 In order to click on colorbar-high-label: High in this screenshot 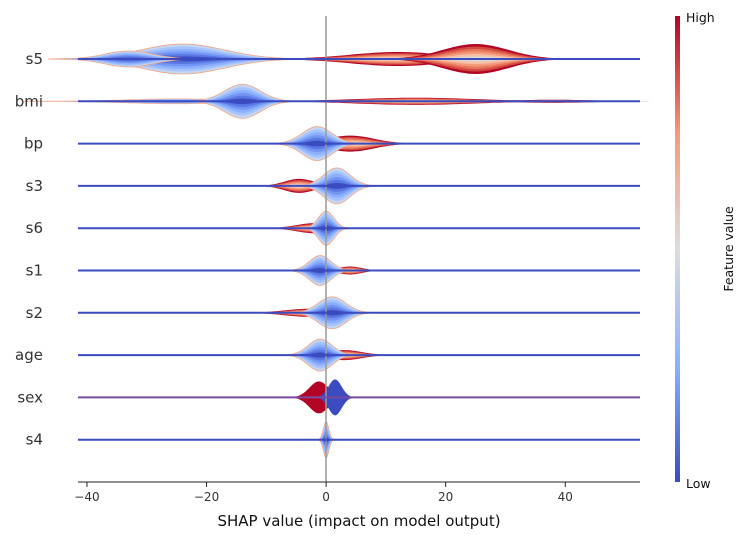, I will do `click(700, 17)`.